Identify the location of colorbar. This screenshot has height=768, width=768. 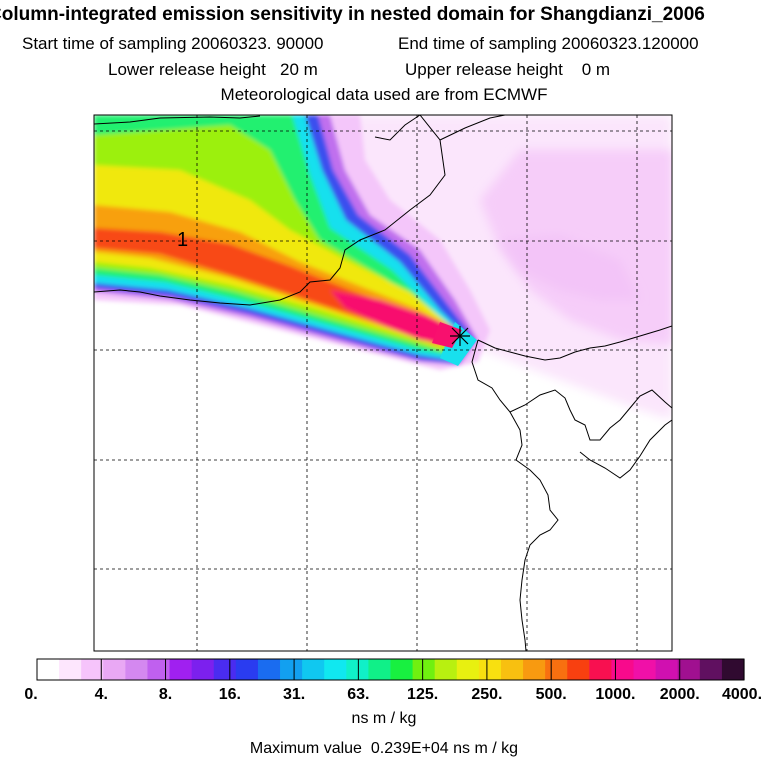
(391, 669).